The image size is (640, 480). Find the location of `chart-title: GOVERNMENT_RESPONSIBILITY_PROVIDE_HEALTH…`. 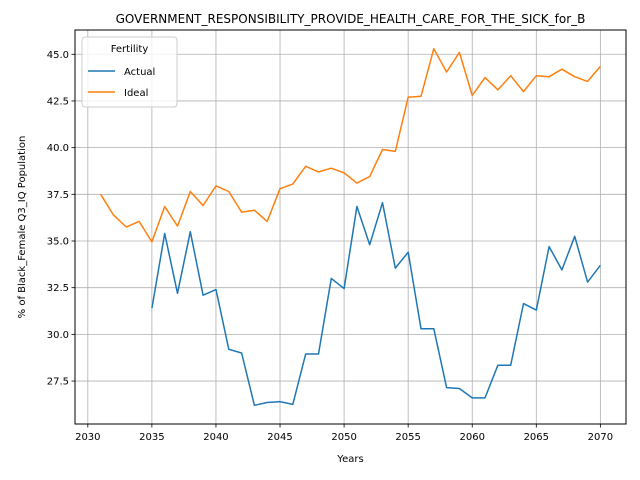

chart-title: GOVERNMENT_RESPONSIBILITY_PROVIDE_HEALTH… is located at coordinates (351, 19).